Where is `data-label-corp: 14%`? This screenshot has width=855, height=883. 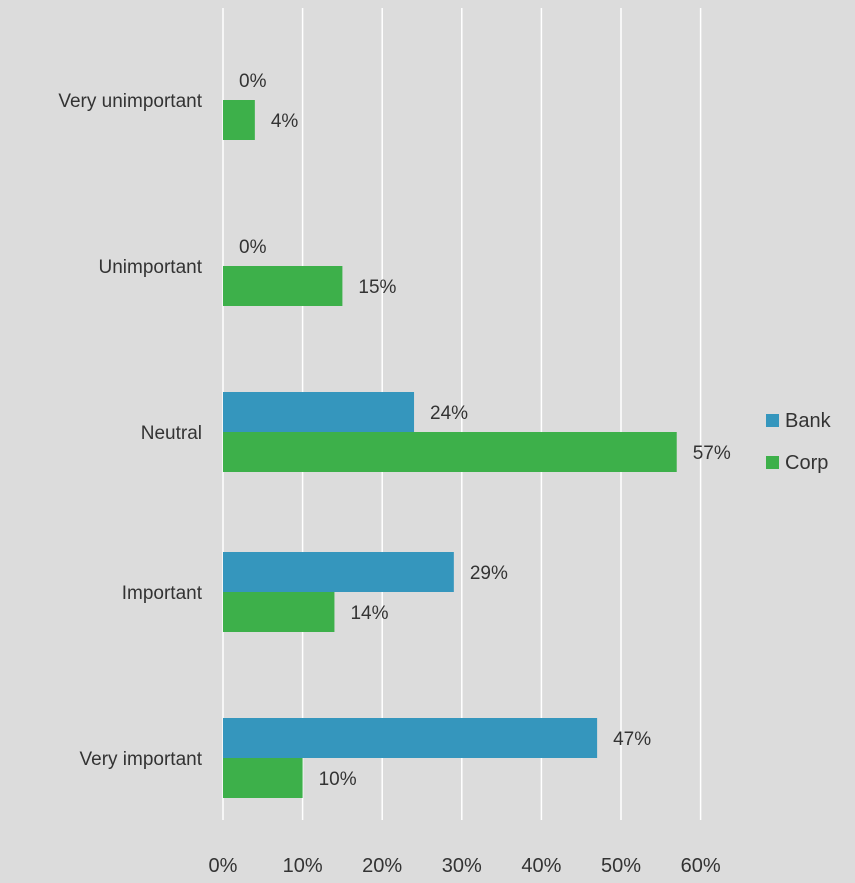 data-label-corp: 14% is located at coordinates (369, 613).